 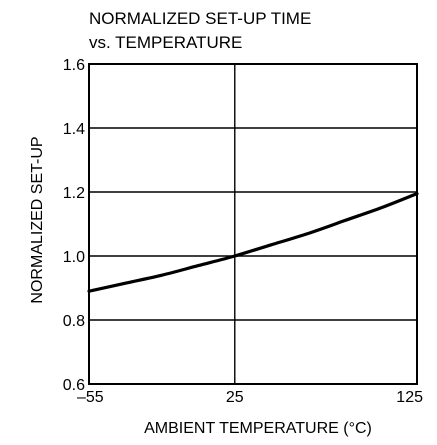 I want to click on y-tick-label: 1.2, so click(x=74, y=193).